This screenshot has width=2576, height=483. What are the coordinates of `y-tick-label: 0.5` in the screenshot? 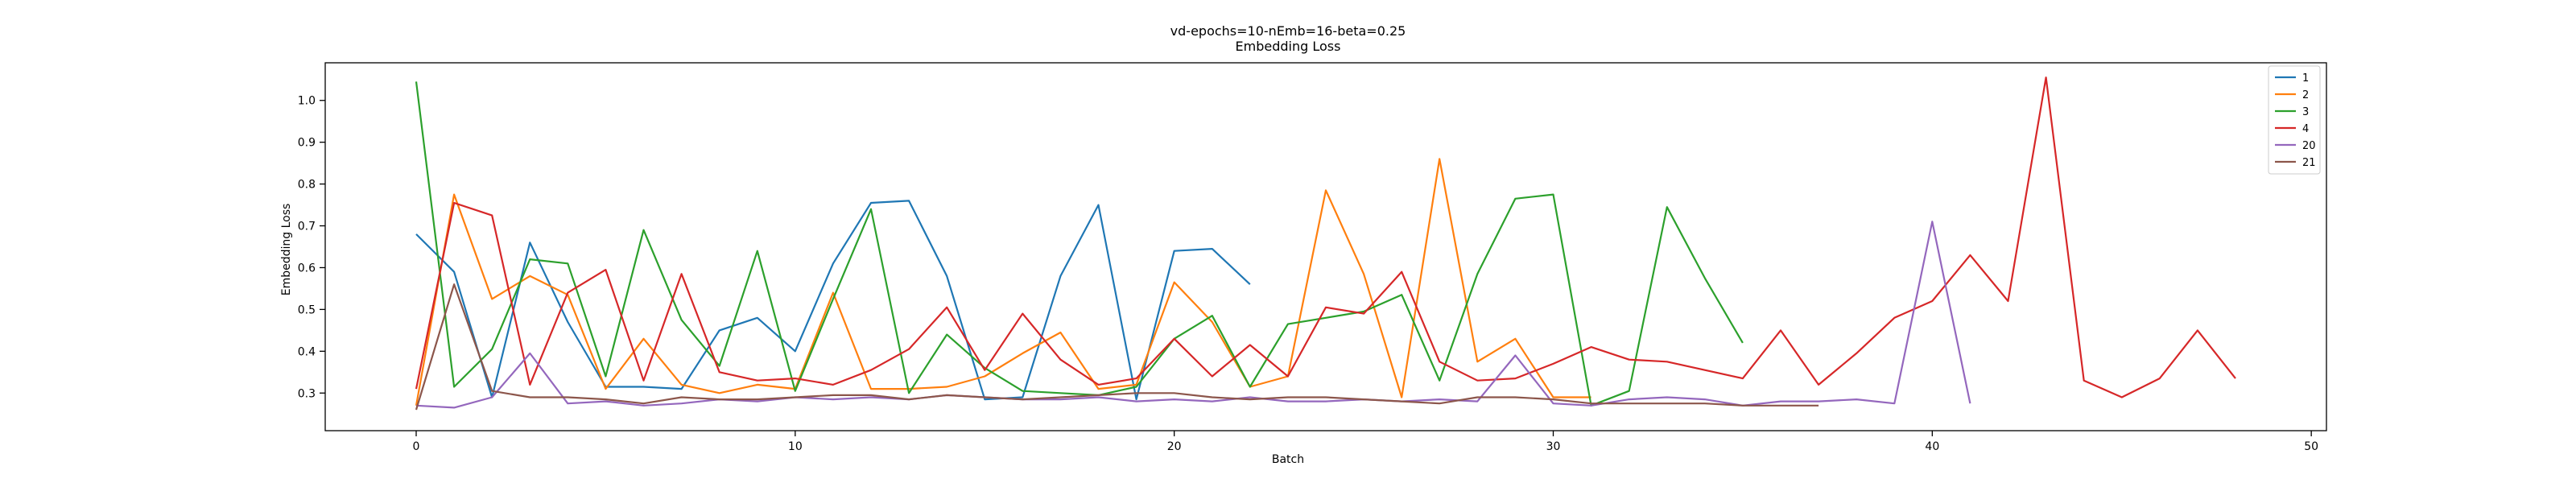 It's located at (307, 309).